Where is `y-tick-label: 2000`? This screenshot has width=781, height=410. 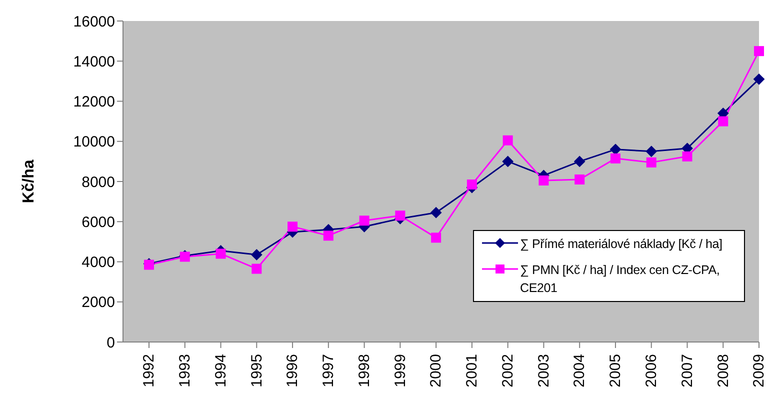 y-tick-label: 2000 is located at coordinates (98, 303).